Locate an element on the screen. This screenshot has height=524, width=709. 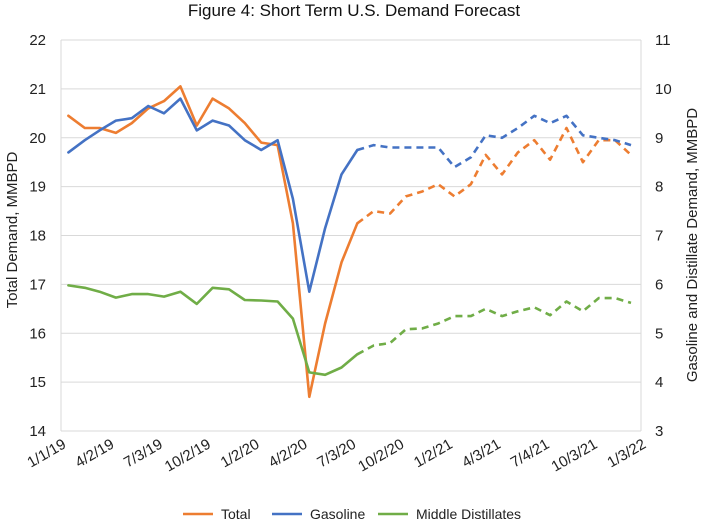
x-tick-label: 1/3/22 is located at coordinates (626, 454).